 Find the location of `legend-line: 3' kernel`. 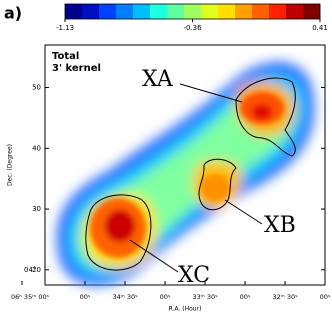

legend-line: 3' kernel is located at coordinates (76, 68).